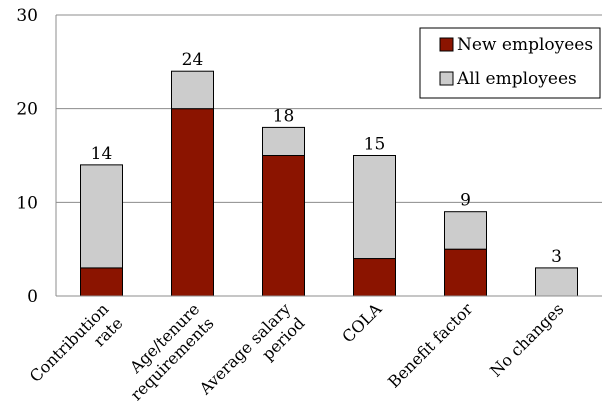 This screenshot has width=610, height=418. What do you see at coordinates (27, 203) in the screenshot?
I see `y-tick-label: 10` at bounding box center [27, 203].